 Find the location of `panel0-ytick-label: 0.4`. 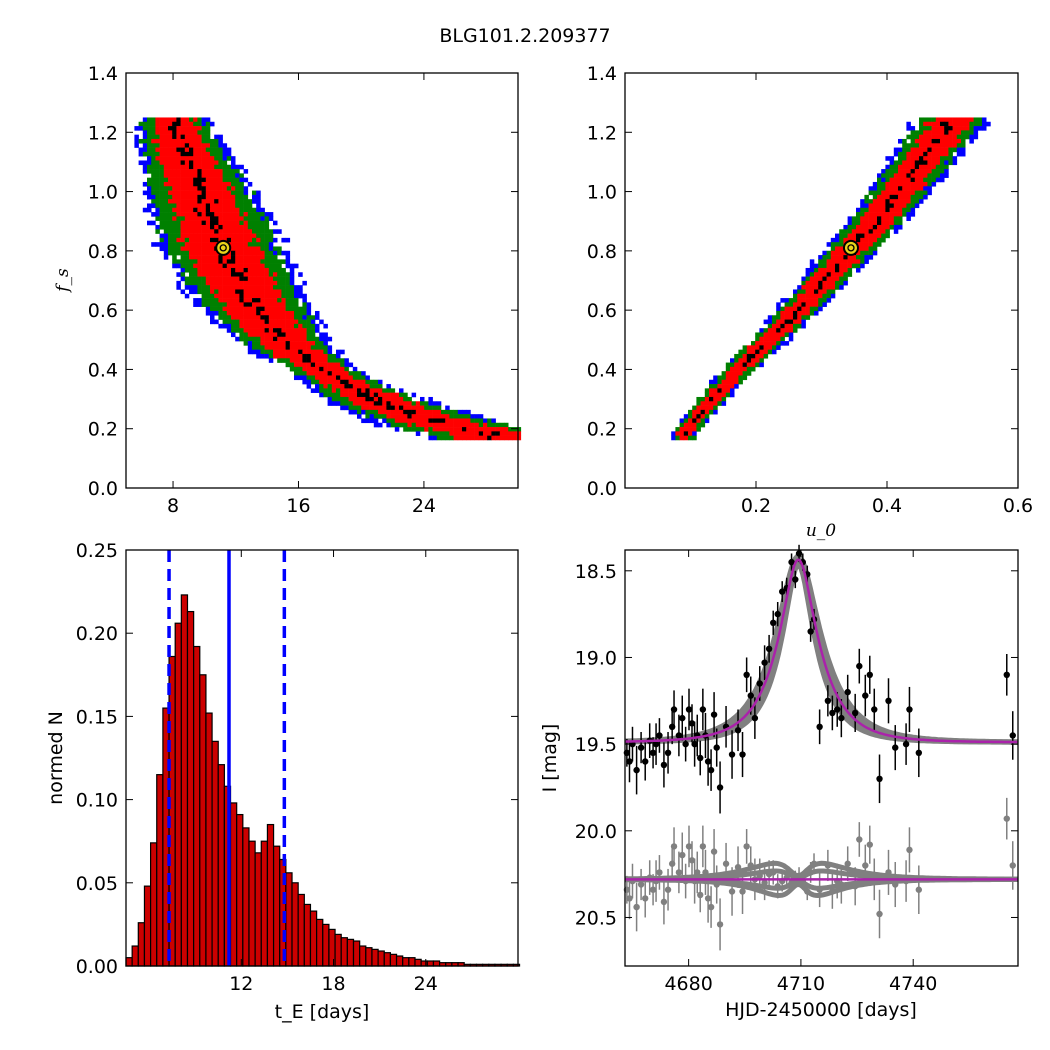

panel0-ytick-label: 0.4 is located at coordinates (103, 370).